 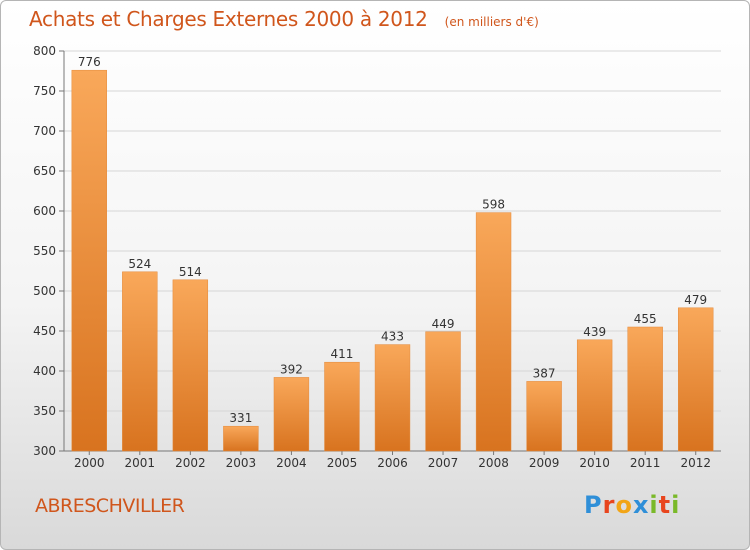 What do you see at coordinates (392, 463) in the screenshot?
I see `x-tick-label-2006: 2006` at bounding box center [392, 463].